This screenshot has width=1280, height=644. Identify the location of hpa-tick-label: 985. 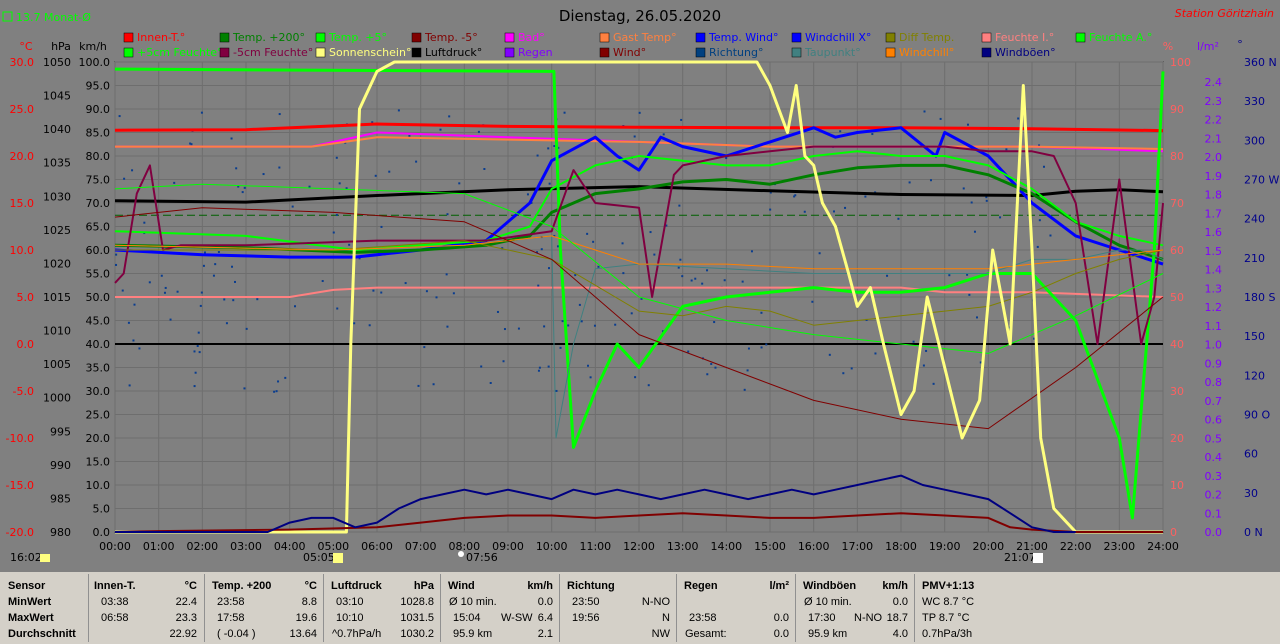
(60, 498).